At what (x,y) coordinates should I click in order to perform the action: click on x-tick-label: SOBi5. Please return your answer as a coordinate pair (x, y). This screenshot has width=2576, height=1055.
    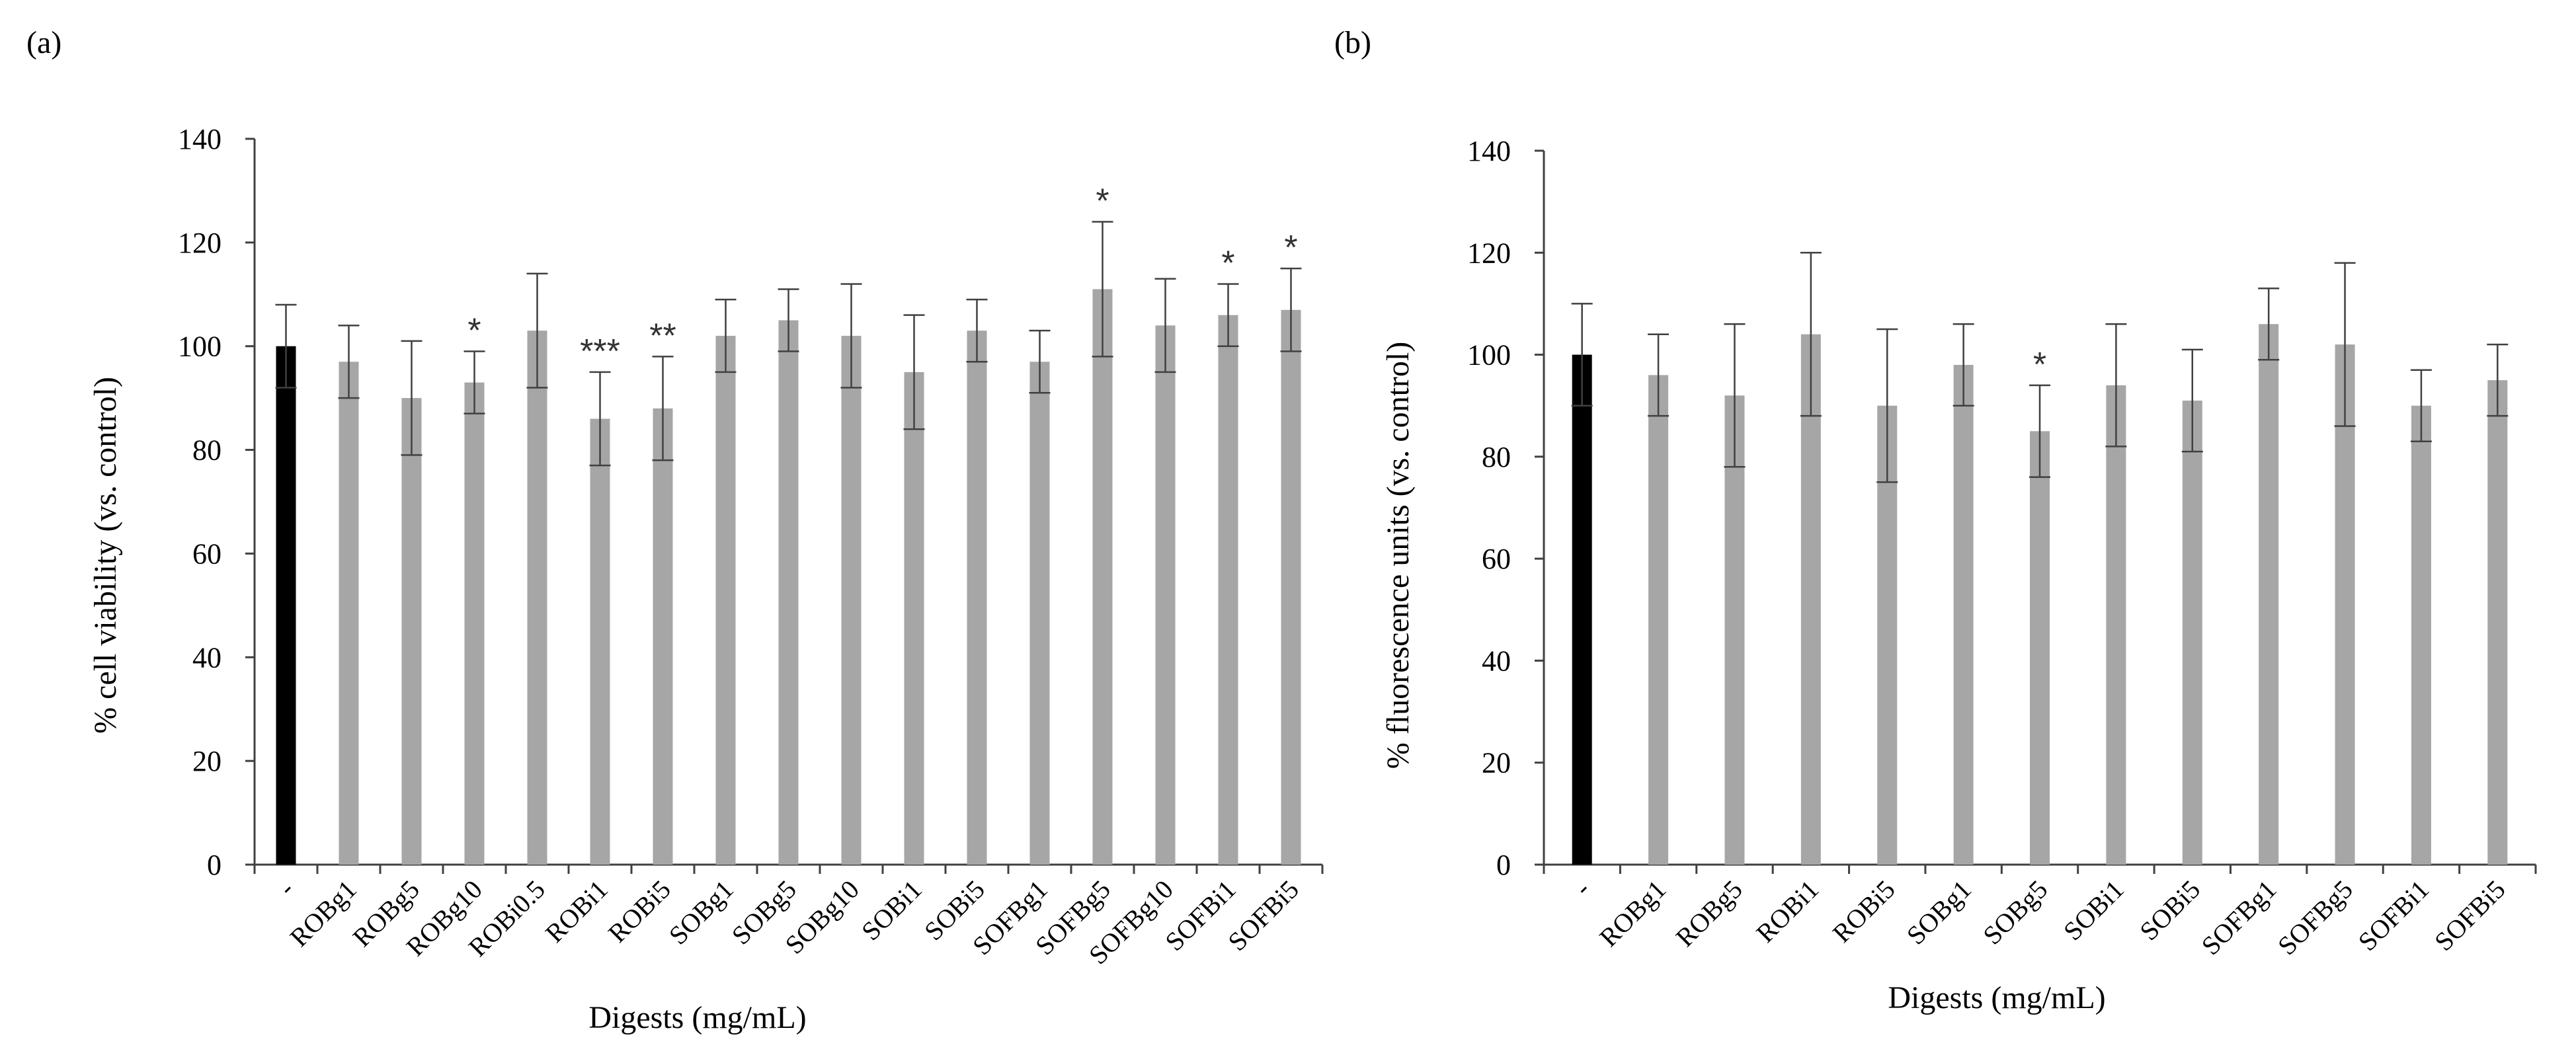
    Looking at the image, I should click on (2170, 911).